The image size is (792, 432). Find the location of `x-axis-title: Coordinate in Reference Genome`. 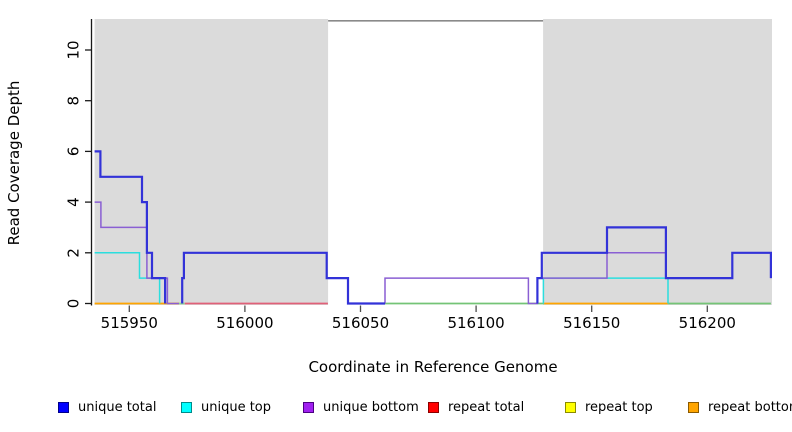

x-axis-title: Coordinate in Reference Genome is located at coordinates (433, 367).